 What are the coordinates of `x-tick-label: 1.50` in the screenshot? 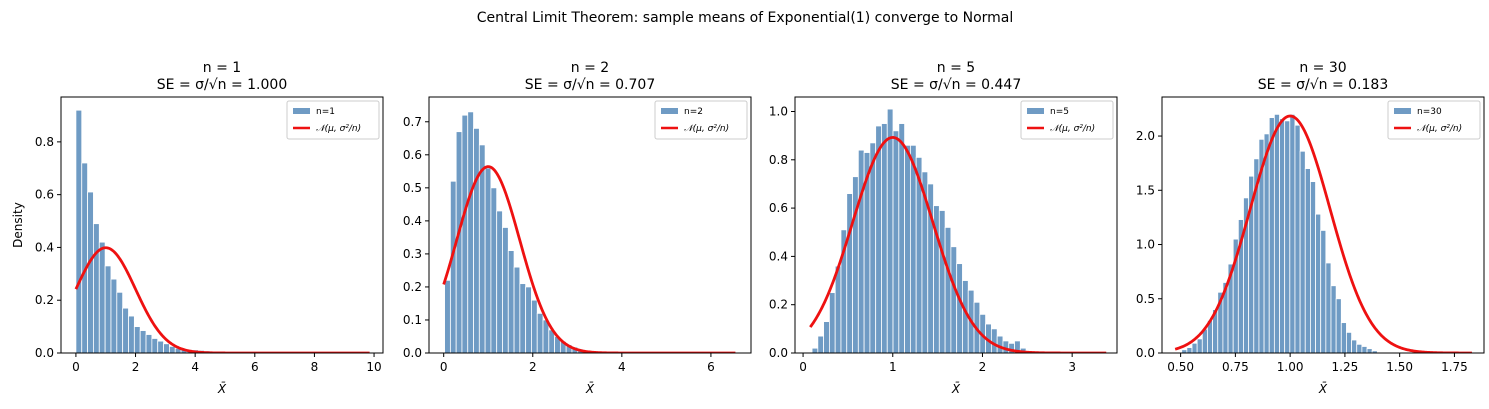 It's located at (1399, 367).